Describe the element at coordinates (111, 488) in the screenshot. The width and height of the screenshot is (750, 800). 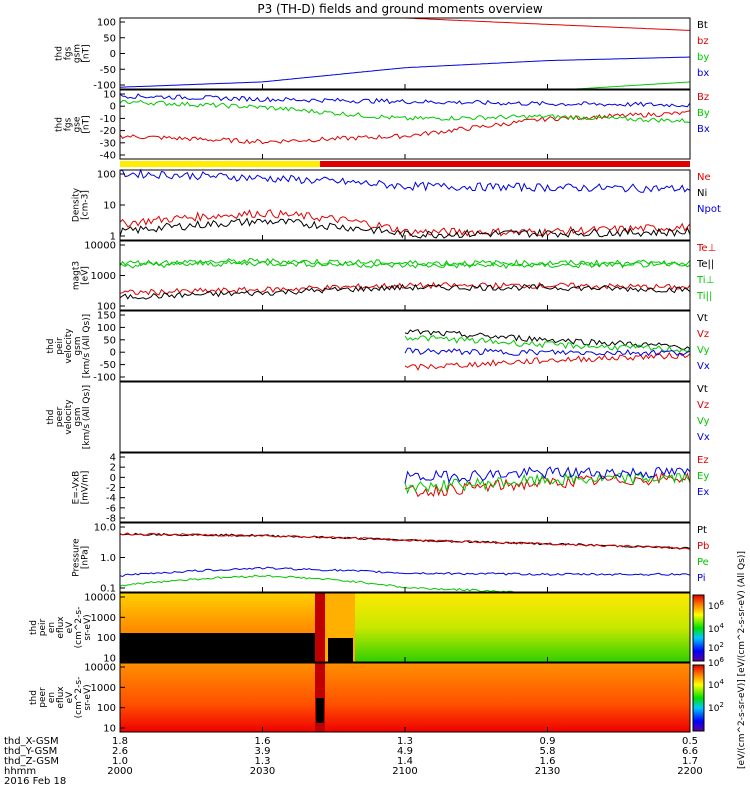
I see `y-tick-label-efield: -2` at that location.